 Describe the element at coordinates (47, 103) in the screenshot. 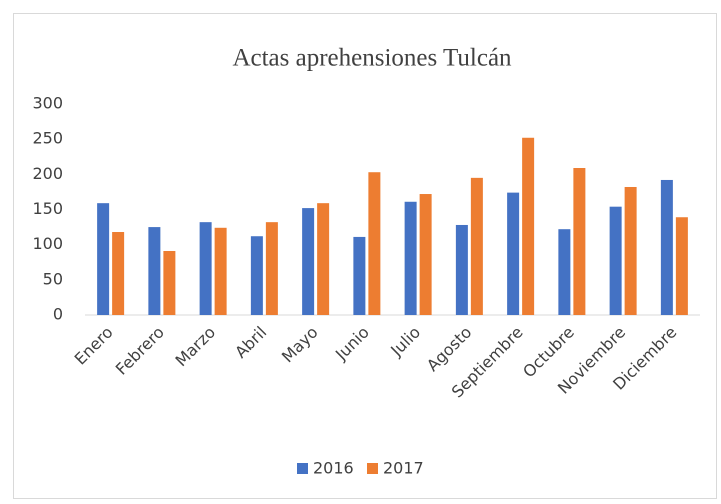

I see `y-tick-label: 300` at that location.